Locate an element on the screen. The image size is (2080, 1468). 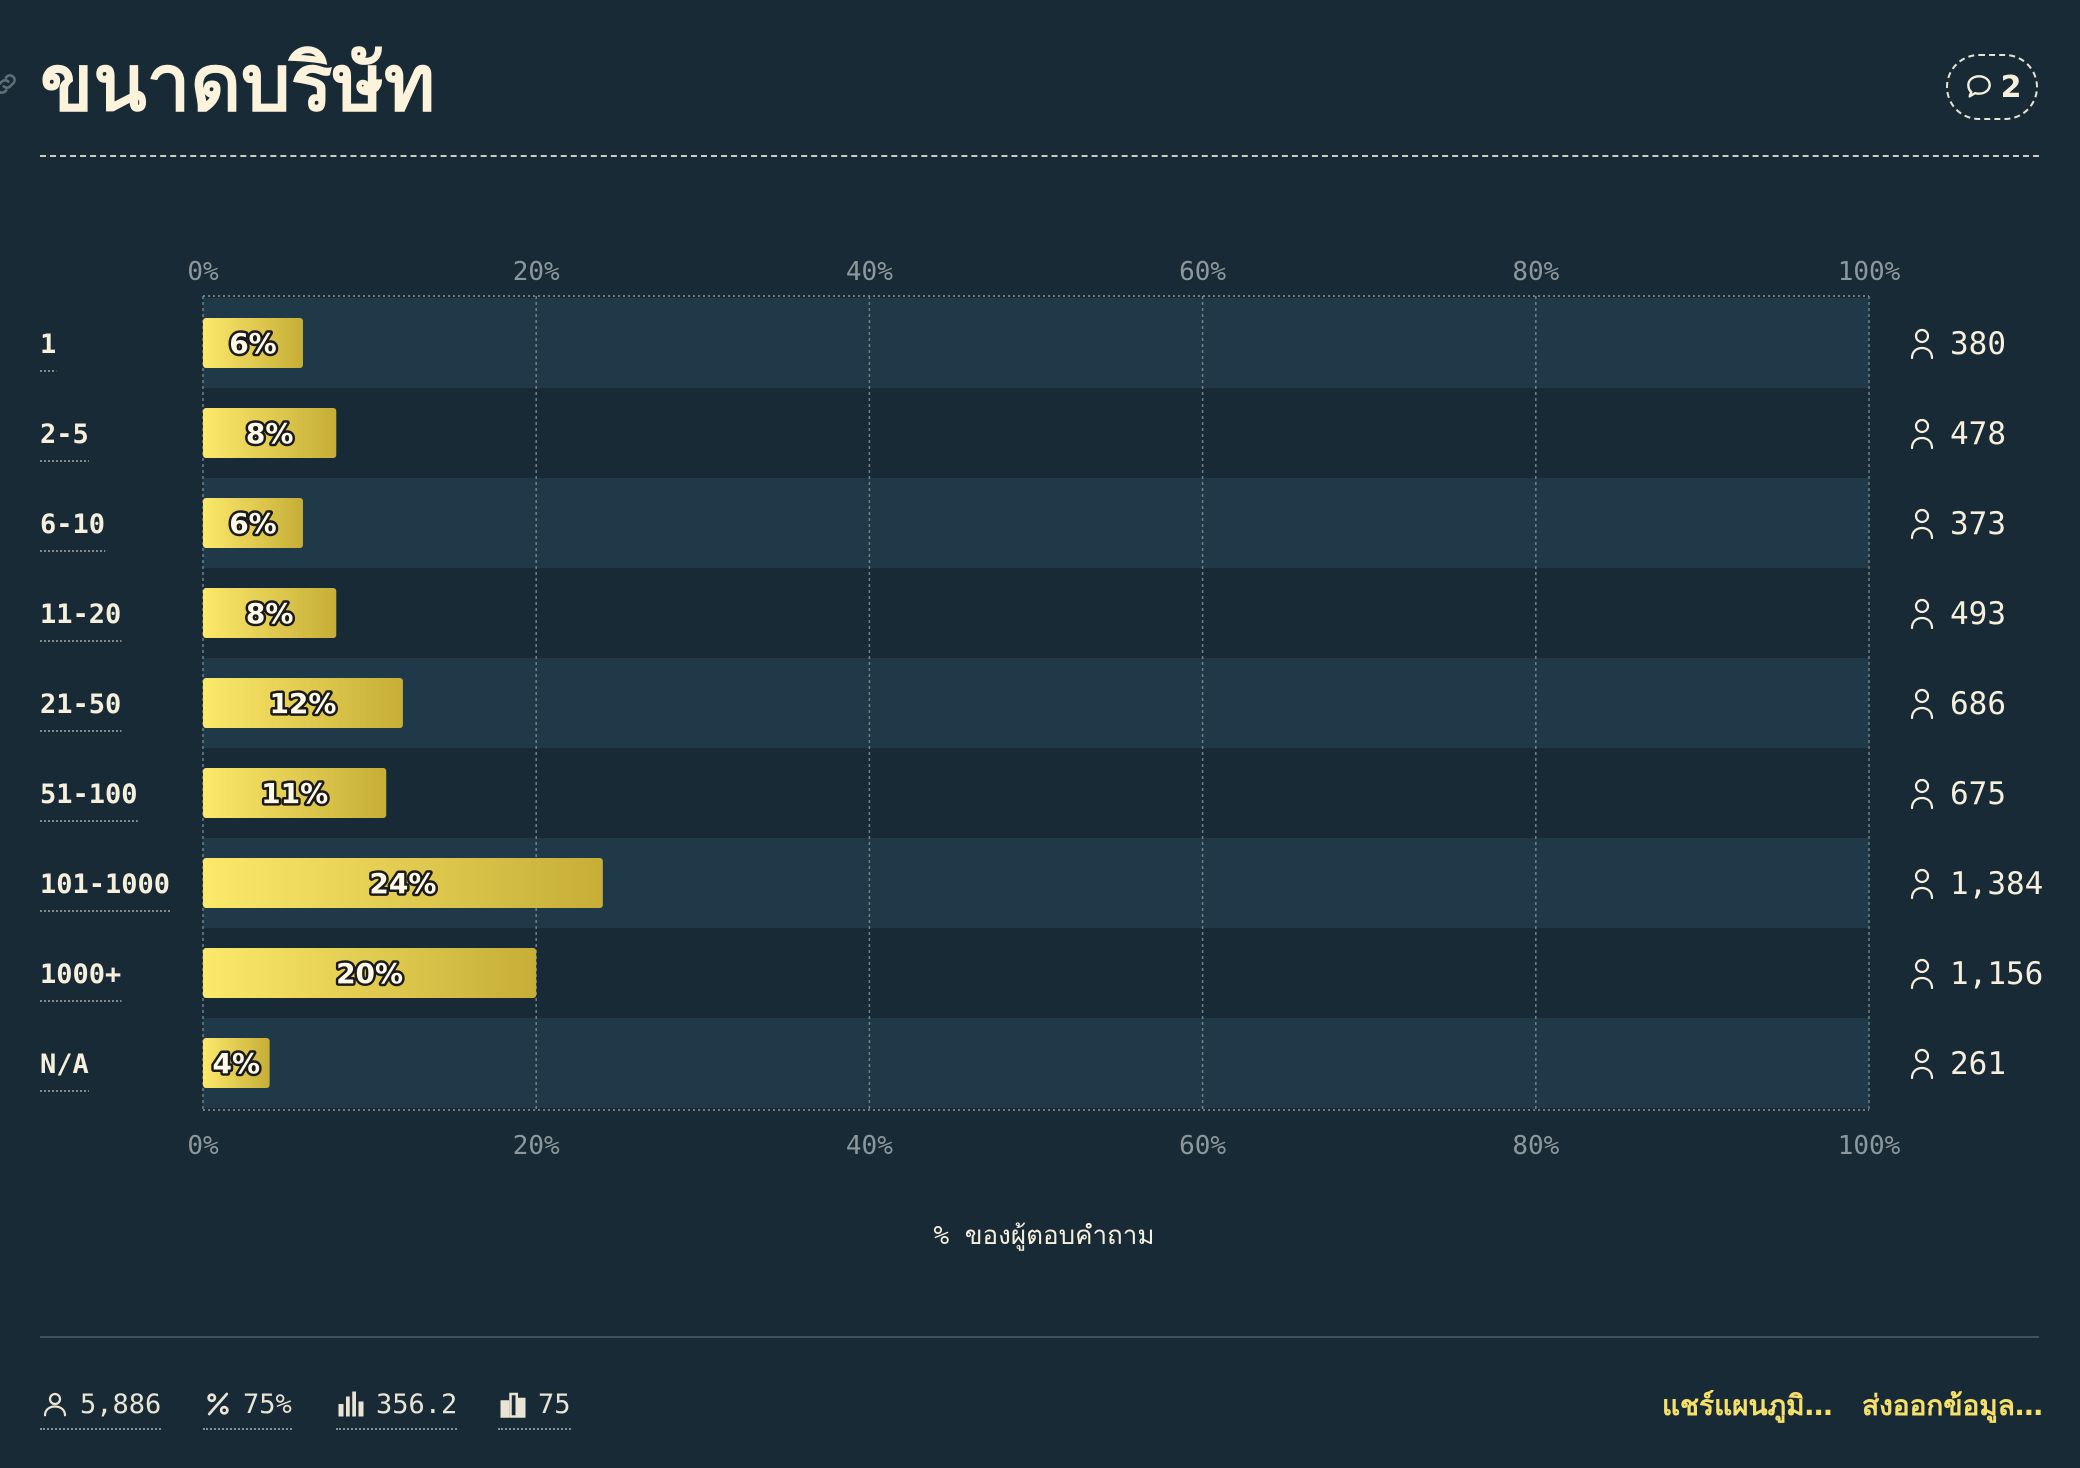
x-tick-label-bottom: 40% is located at coordinates (869, 1146).